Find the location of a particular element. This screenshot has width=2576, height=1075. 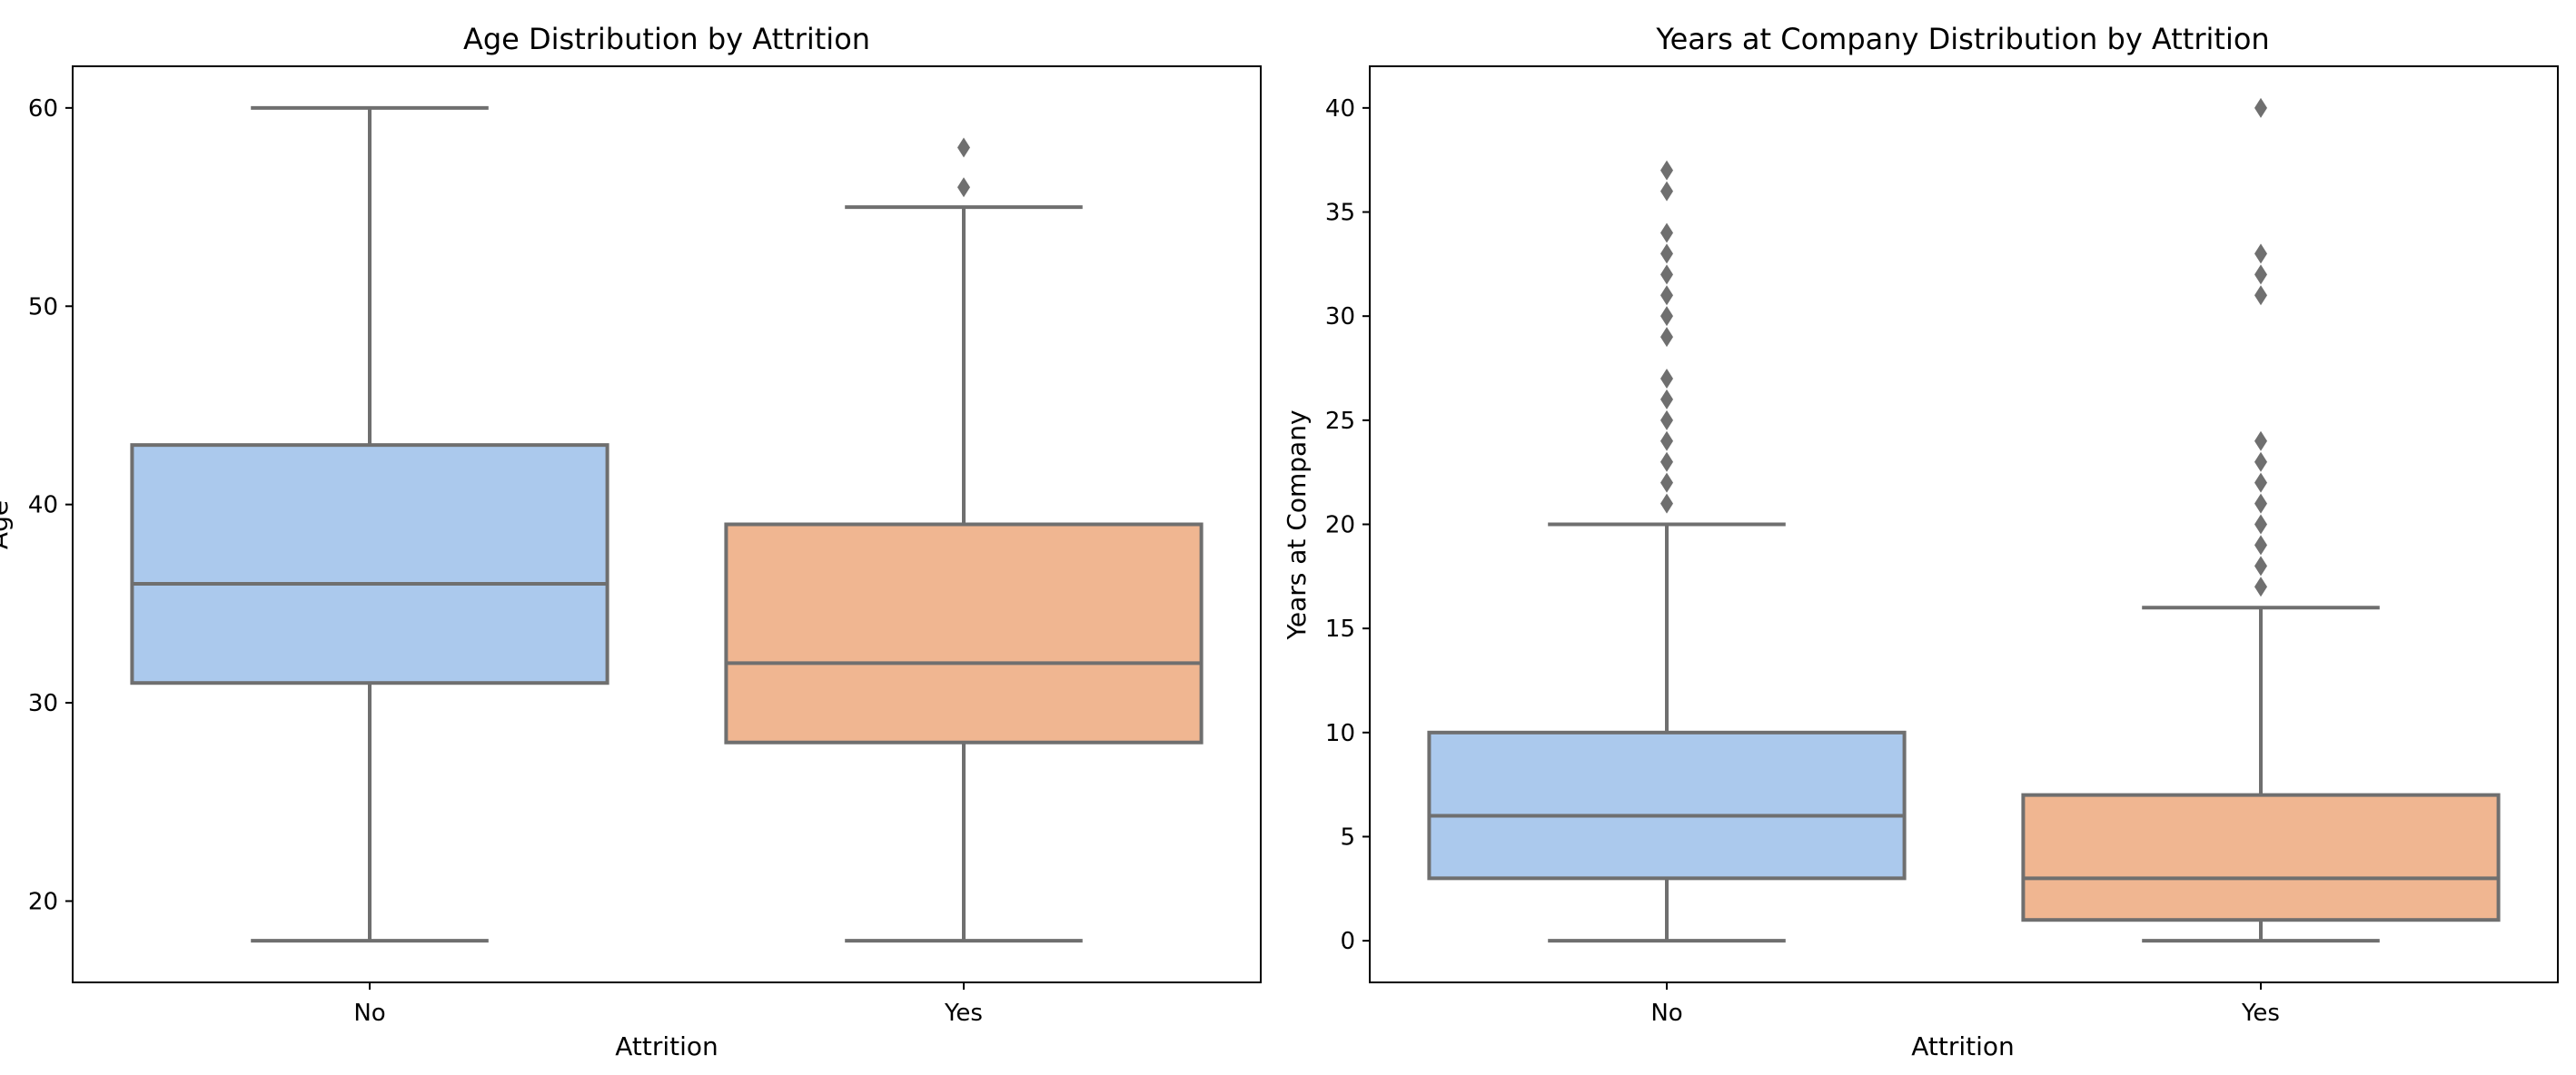

y-tick-label: 60 is located at coordinates (43, 109).